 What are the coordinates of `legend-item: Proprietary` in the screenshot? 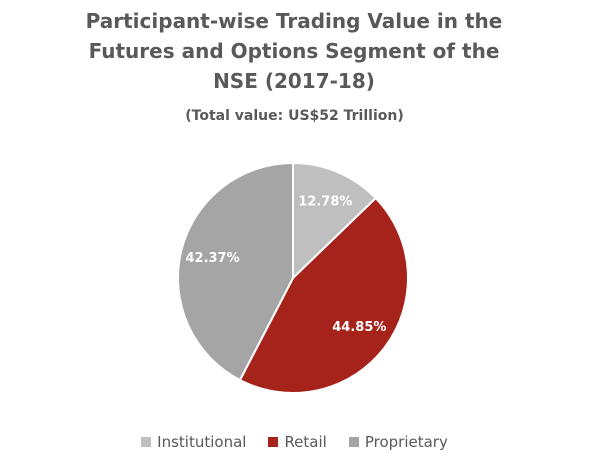 It's located at (398, 442).